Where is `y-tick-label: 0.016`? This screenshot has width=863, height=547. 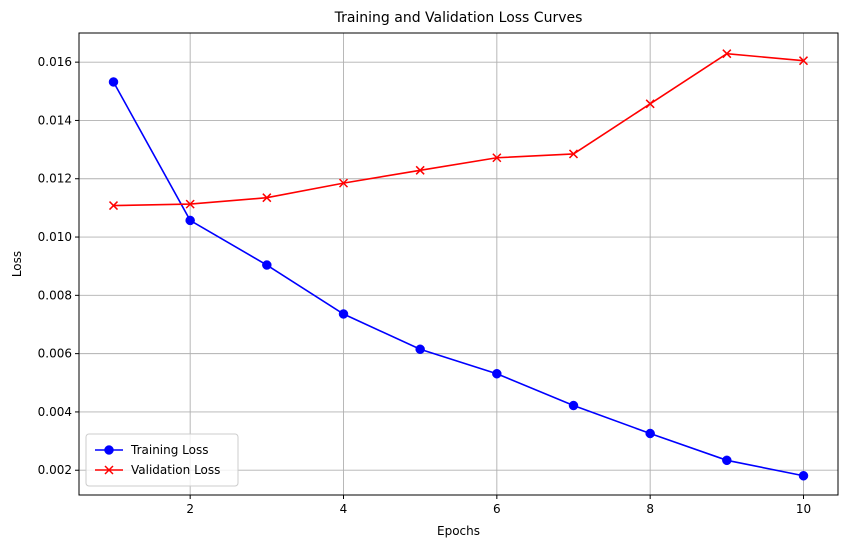
y-tick-label: 0.016 is located at coordinates (55, 62).